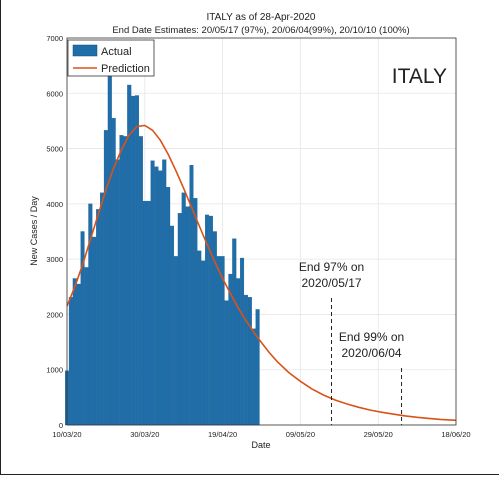 This screenshot has height=480, width=501. I want to click on y-tick-label: 4000, so click(54, 204).